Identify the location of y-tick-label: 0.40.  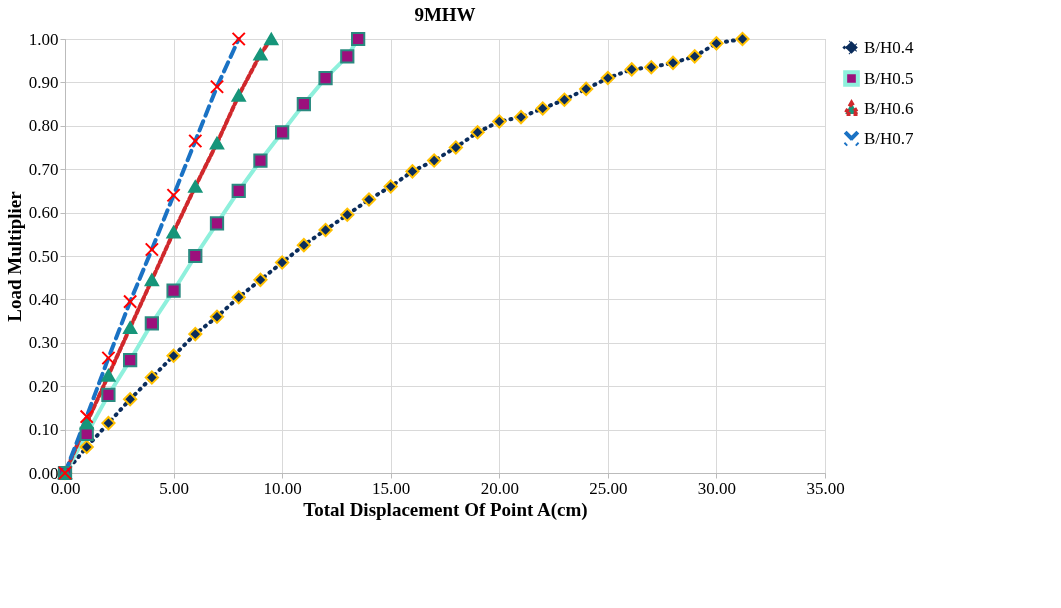
(43, 299).